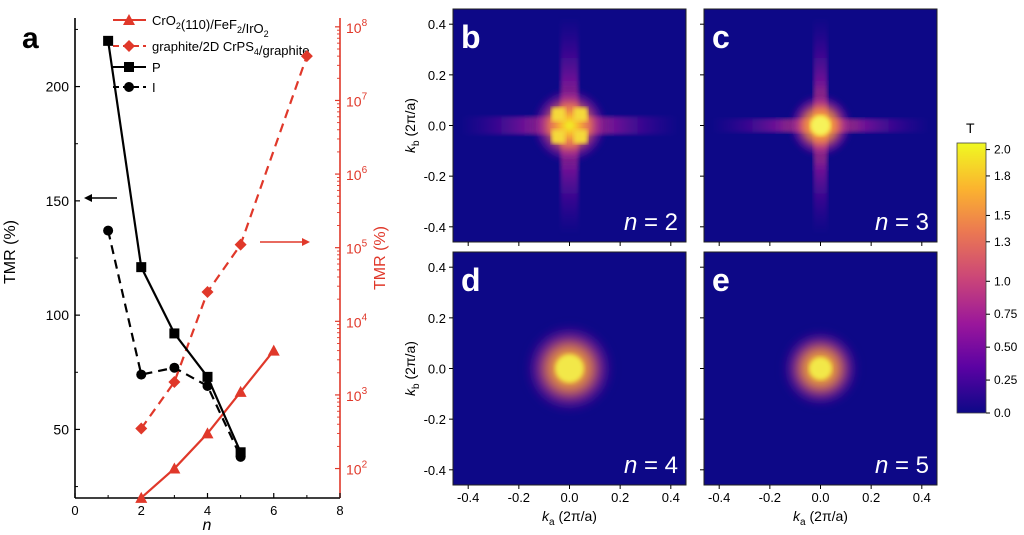 Image resolution: width=1024 pixels, height=535 pixels. I want to click on legend-label: P, so click(156, 67).